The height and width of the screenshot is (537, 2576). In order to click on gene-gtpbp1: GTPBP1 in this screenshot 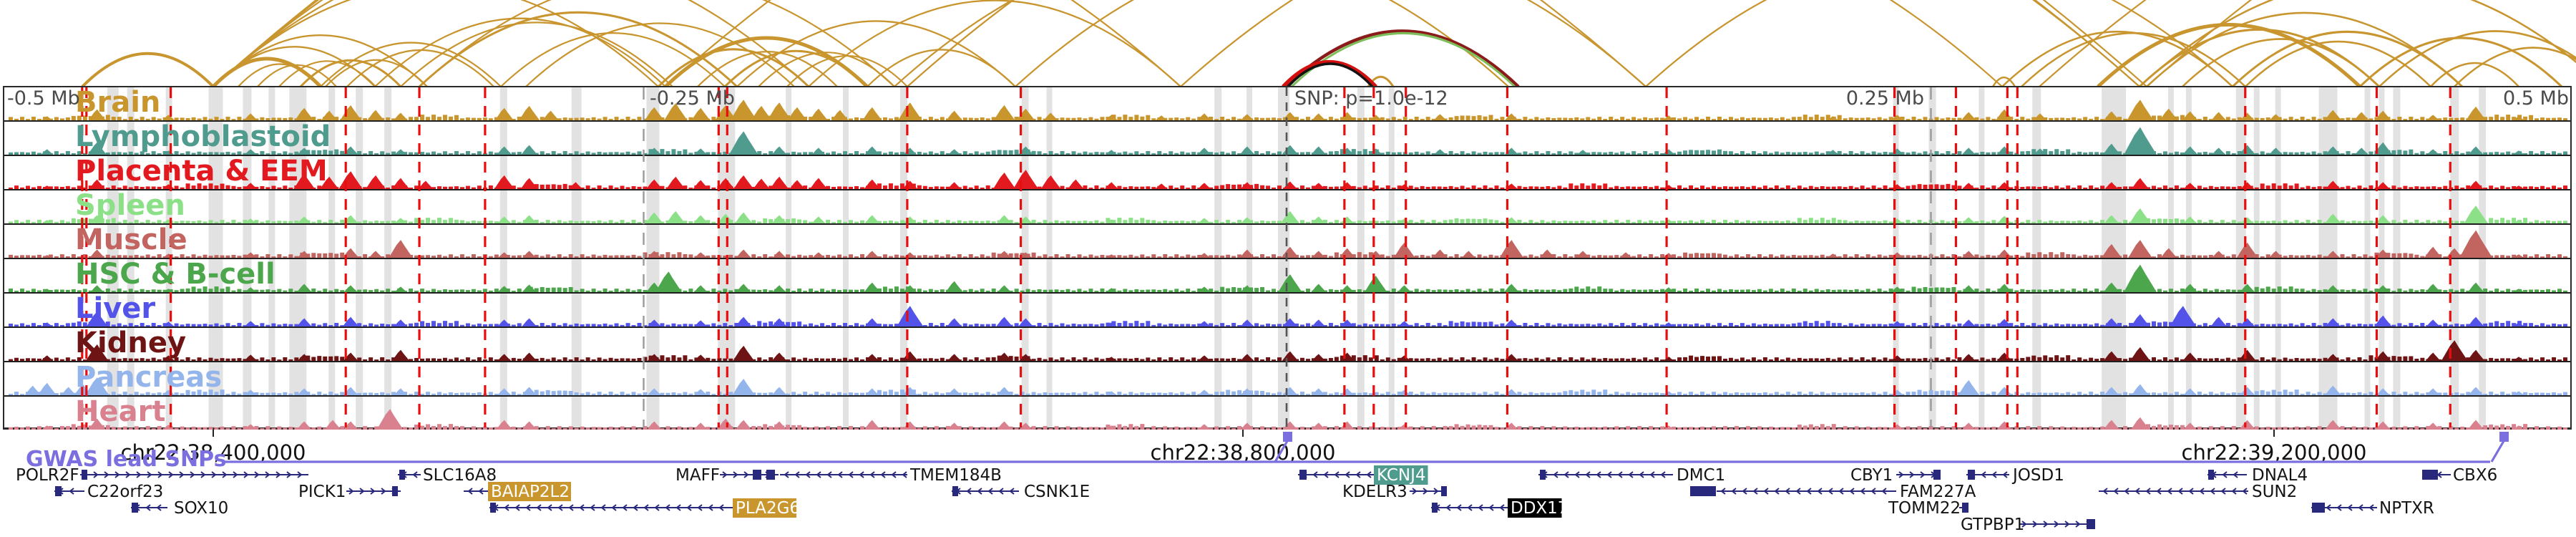, I will do `click(2028, 525)`.